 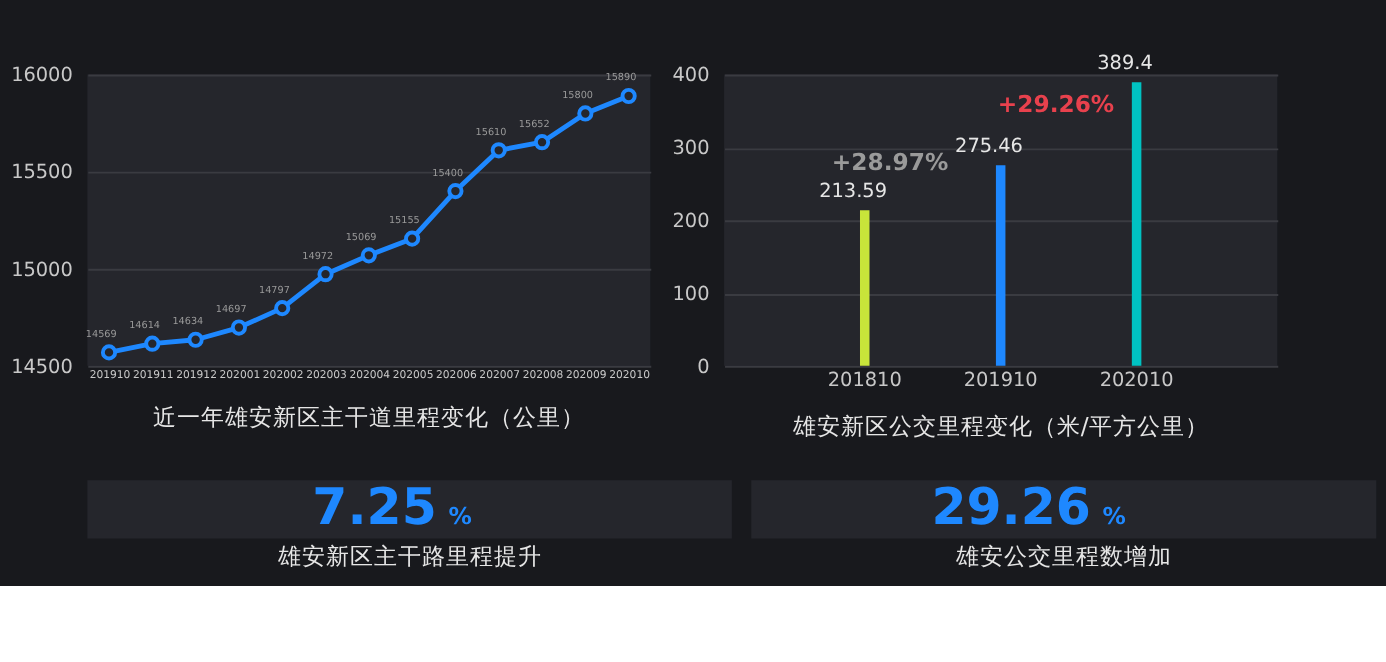 What do you see at coordinates (890, 161) in the screenshot?
I see `annotation: +28.97%` at bounding box center [890, 161].